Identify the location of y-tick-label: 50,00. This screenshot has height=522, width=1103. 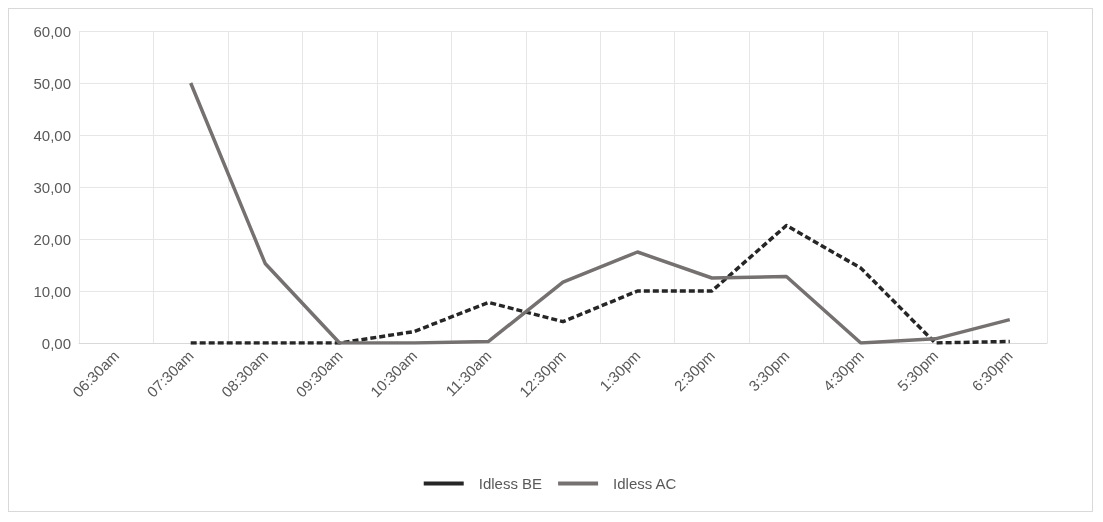
(52, 83).